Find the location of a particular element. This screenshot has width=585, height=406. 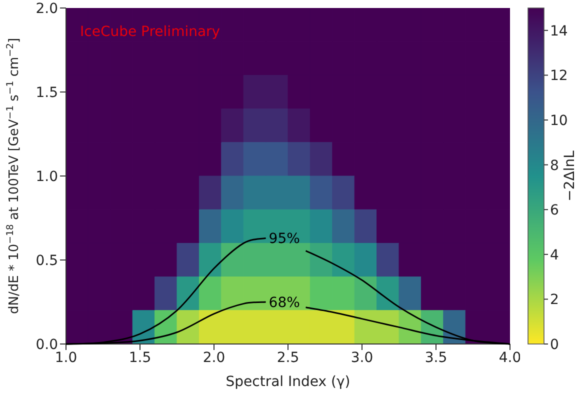

color-bar-label: 2 is located at coordinates (554, 300).